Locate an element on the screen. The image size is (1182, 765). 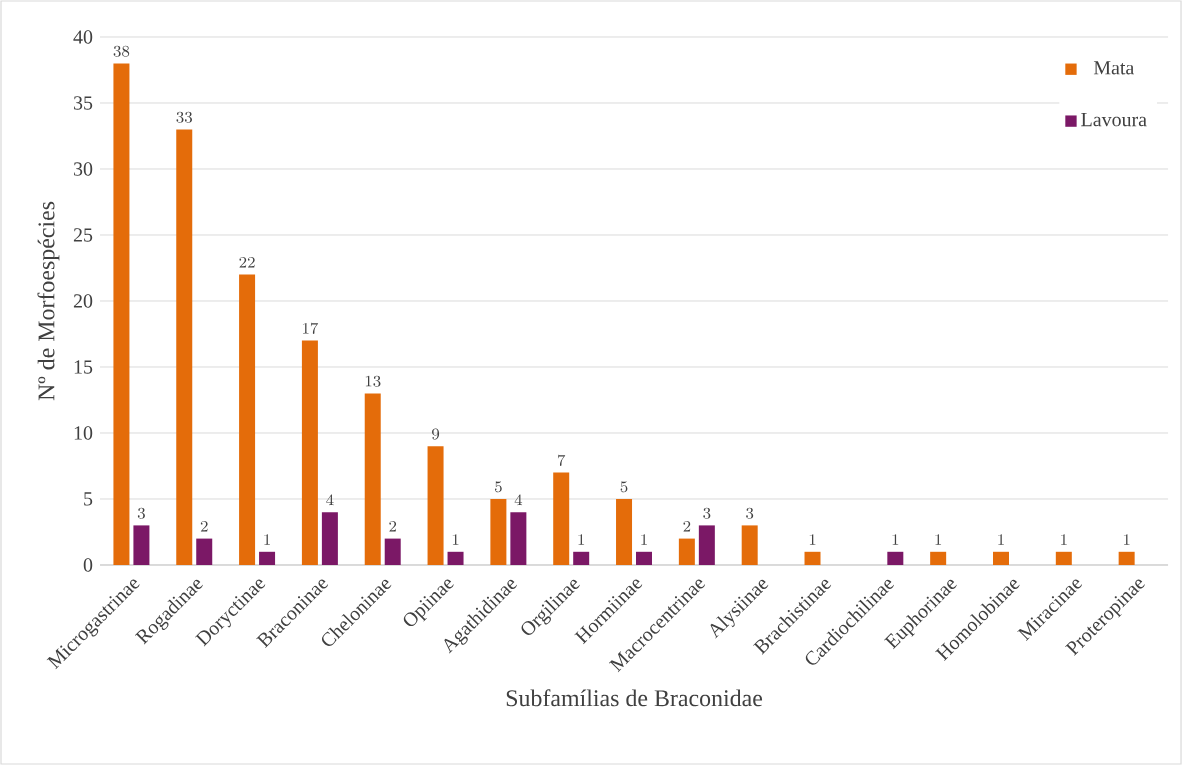
y-tick-label: 40 is located at coordinates (83, 37).